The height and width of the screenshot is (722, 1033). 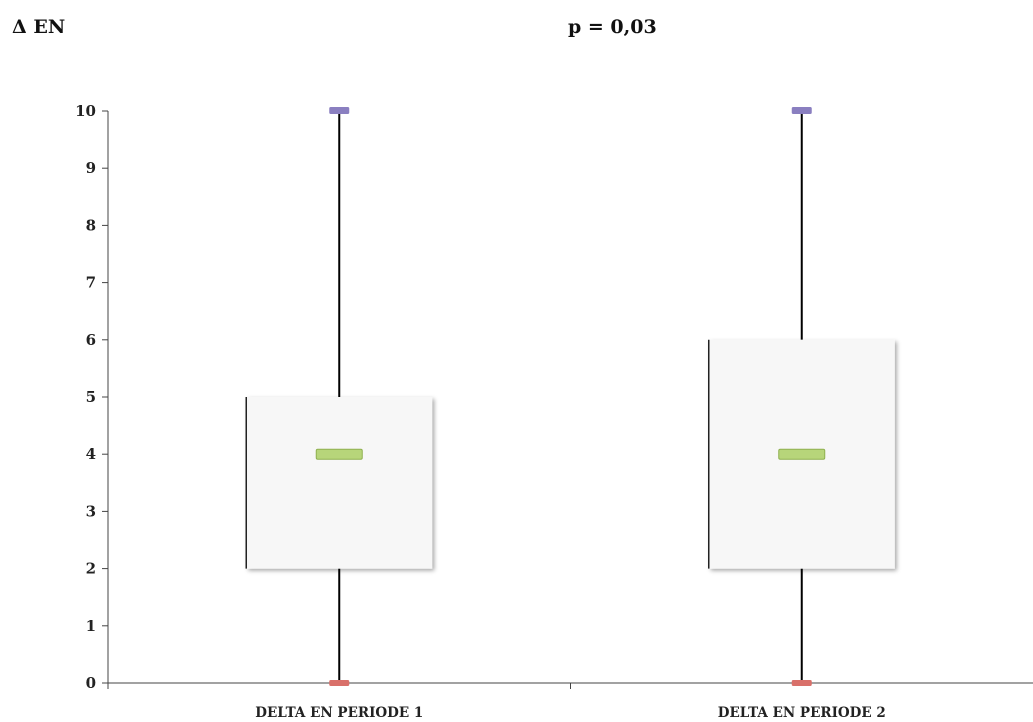 I want to click on x-category-label: DELTA EN PERIODE 2, so click(x=802, y=713).